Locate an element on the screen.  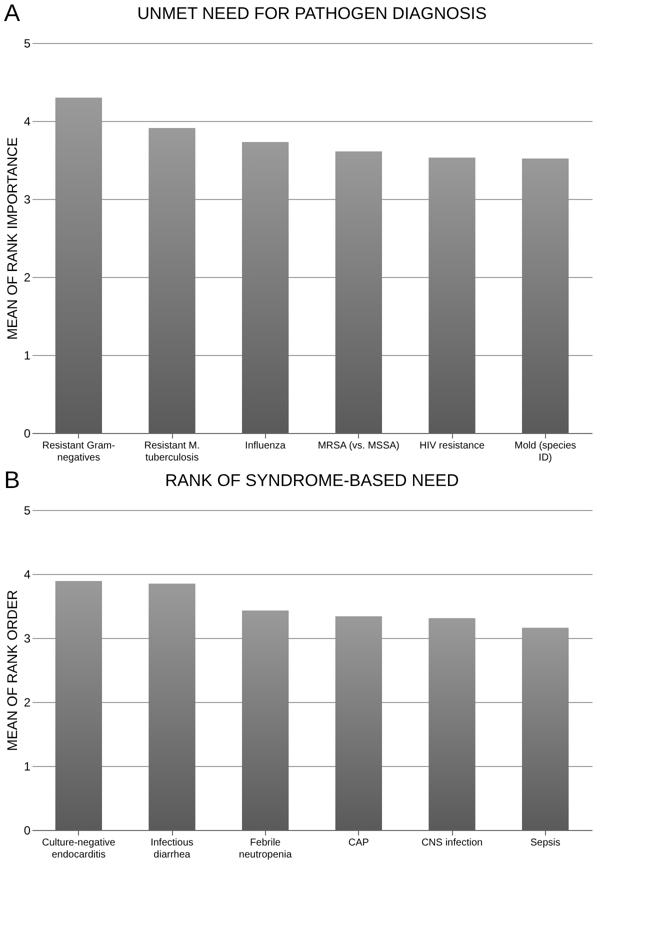
x-tick-label: Mold (species ID) is located at coordinates (545, 452).